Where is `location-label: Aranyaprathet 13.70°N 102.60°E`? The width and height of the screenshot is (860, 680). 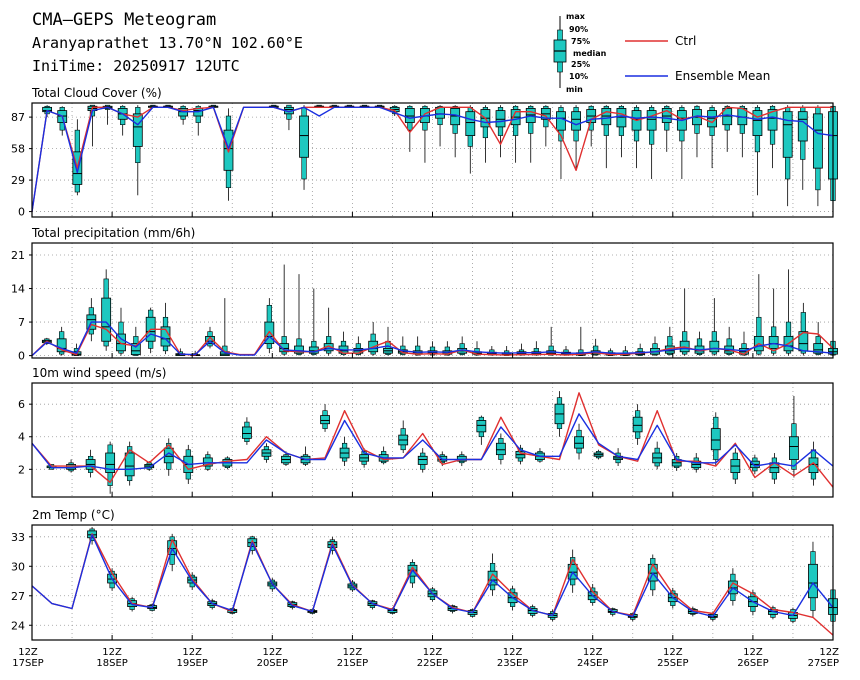
location-label: Aranyaprathet 13.70°N 102.60°E is located at coordinates (167, 43).